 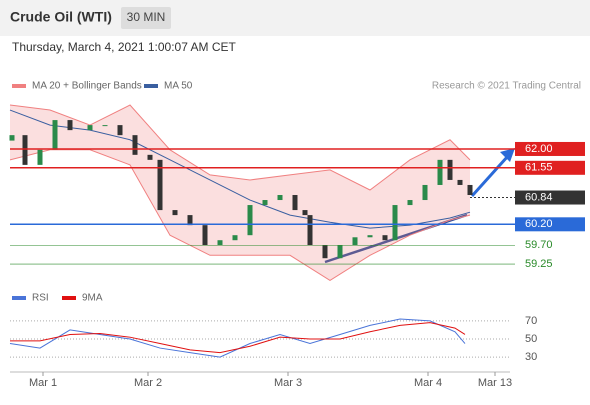 I want to click on legend-label: MA 20 + Bollinger Bands, so click(x=87, y=86).